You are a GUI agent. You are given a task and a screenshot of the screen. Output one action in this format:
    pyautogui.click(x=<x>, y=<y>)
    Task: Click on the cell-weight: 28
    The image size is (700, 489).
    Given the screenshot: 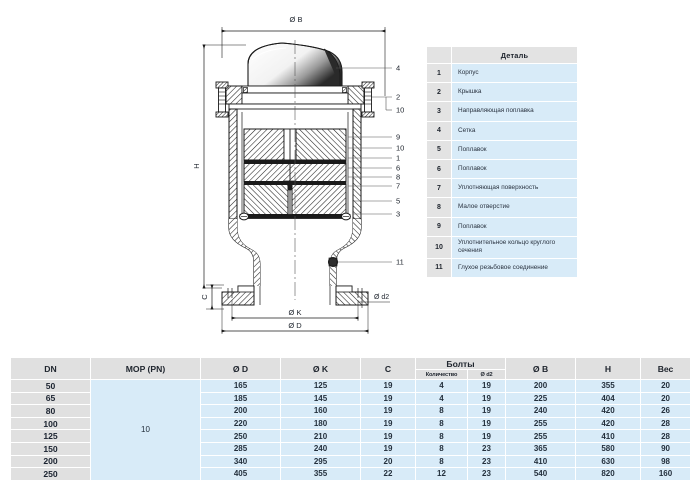 What is the action you would take?
    pyautogui.click(x=666, y=423)
    